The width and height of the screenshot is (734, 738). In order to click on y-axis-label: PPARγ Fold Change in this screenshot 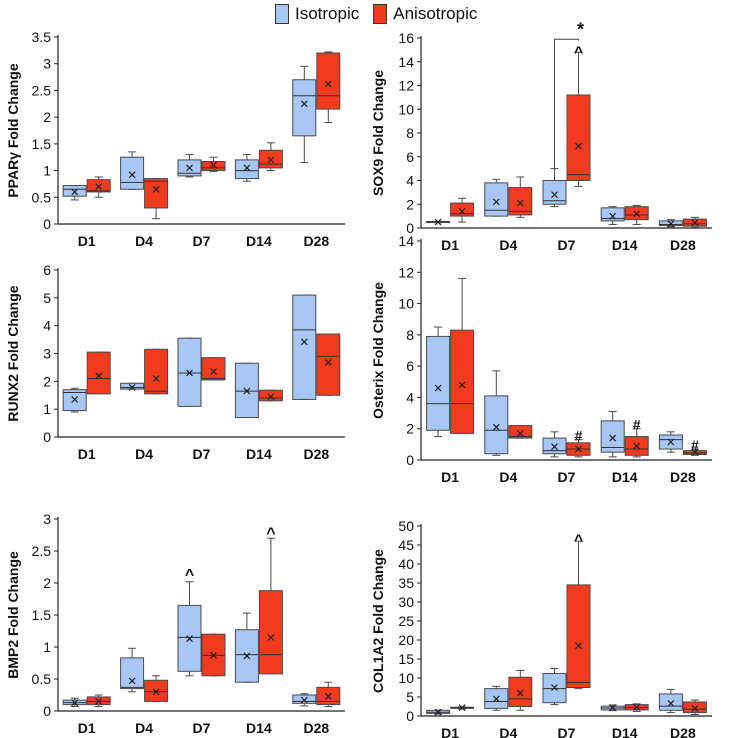, I will do `click(13, 130)`.